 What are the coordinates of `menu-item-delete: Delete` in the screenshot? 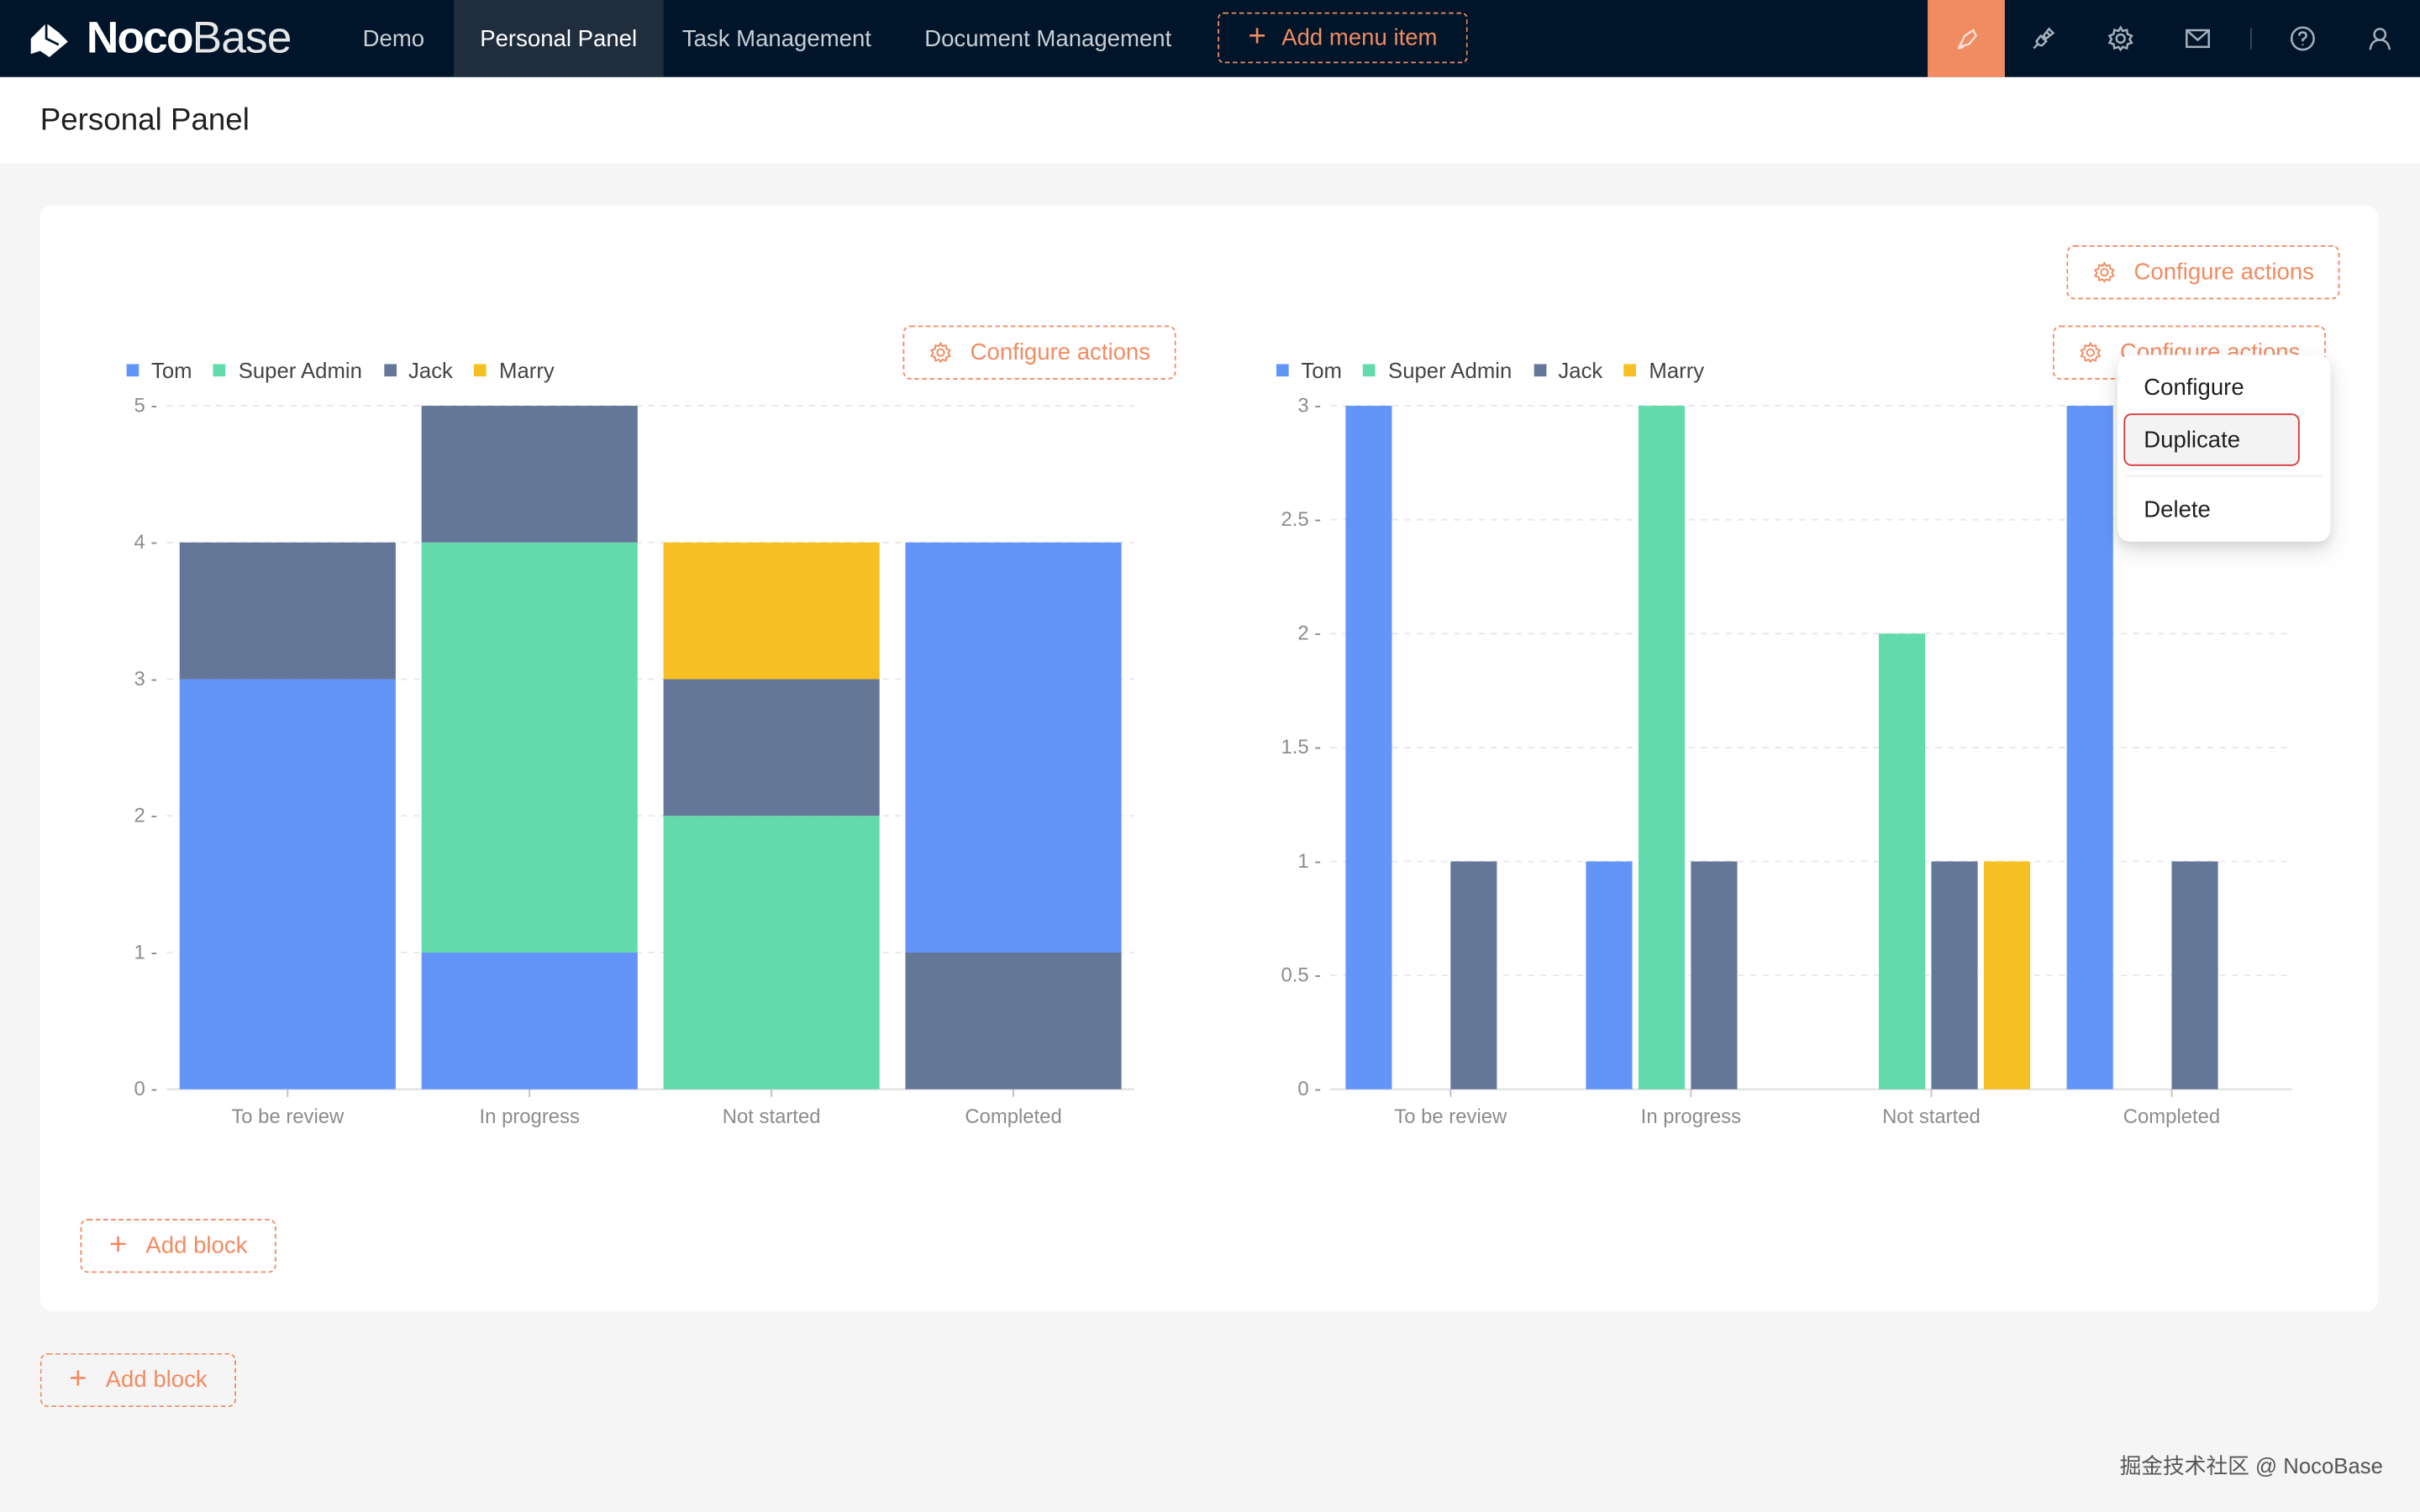 It's located at (2177, 509).